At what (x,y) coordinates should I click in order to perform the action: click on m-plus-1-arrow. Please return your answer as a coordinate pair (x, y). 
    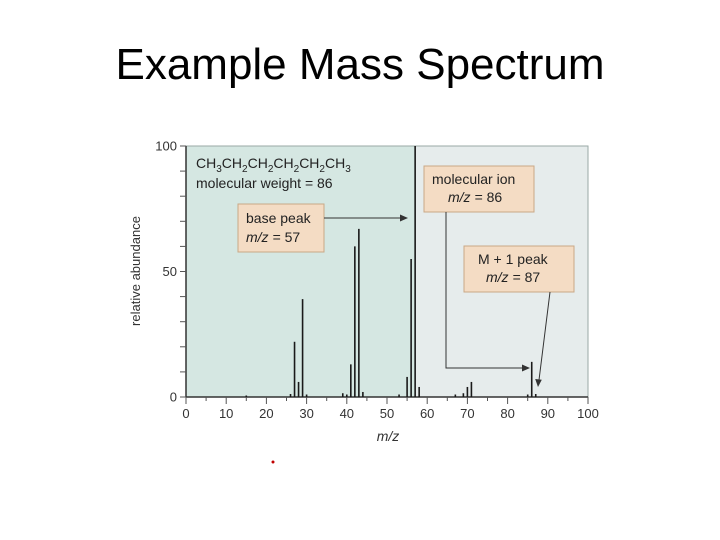
    Looking at the image, I should click on (544, 336).